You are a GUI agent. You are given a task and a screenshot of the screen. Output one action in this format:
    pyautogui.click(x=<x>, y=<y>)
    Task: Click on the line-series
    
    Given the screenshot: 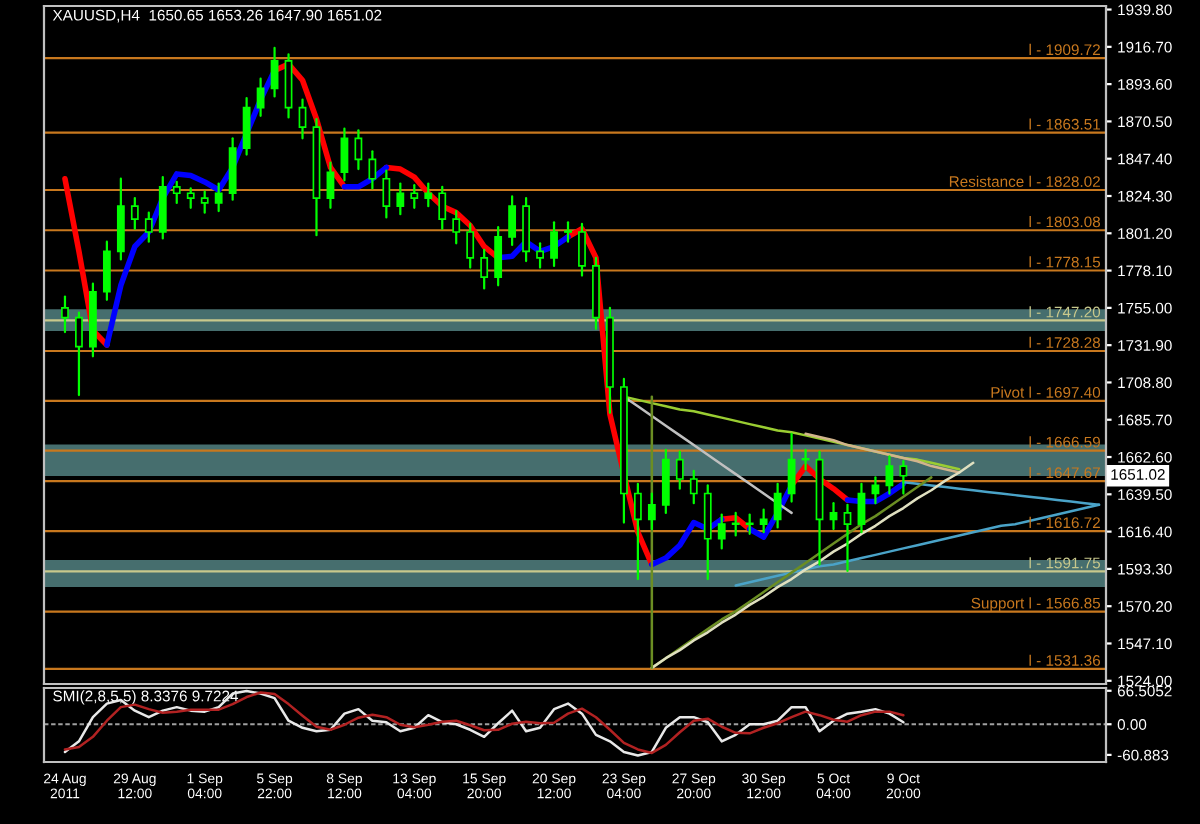 What is the action you would take?
    pyautogui.click(x=882, y=453)
    